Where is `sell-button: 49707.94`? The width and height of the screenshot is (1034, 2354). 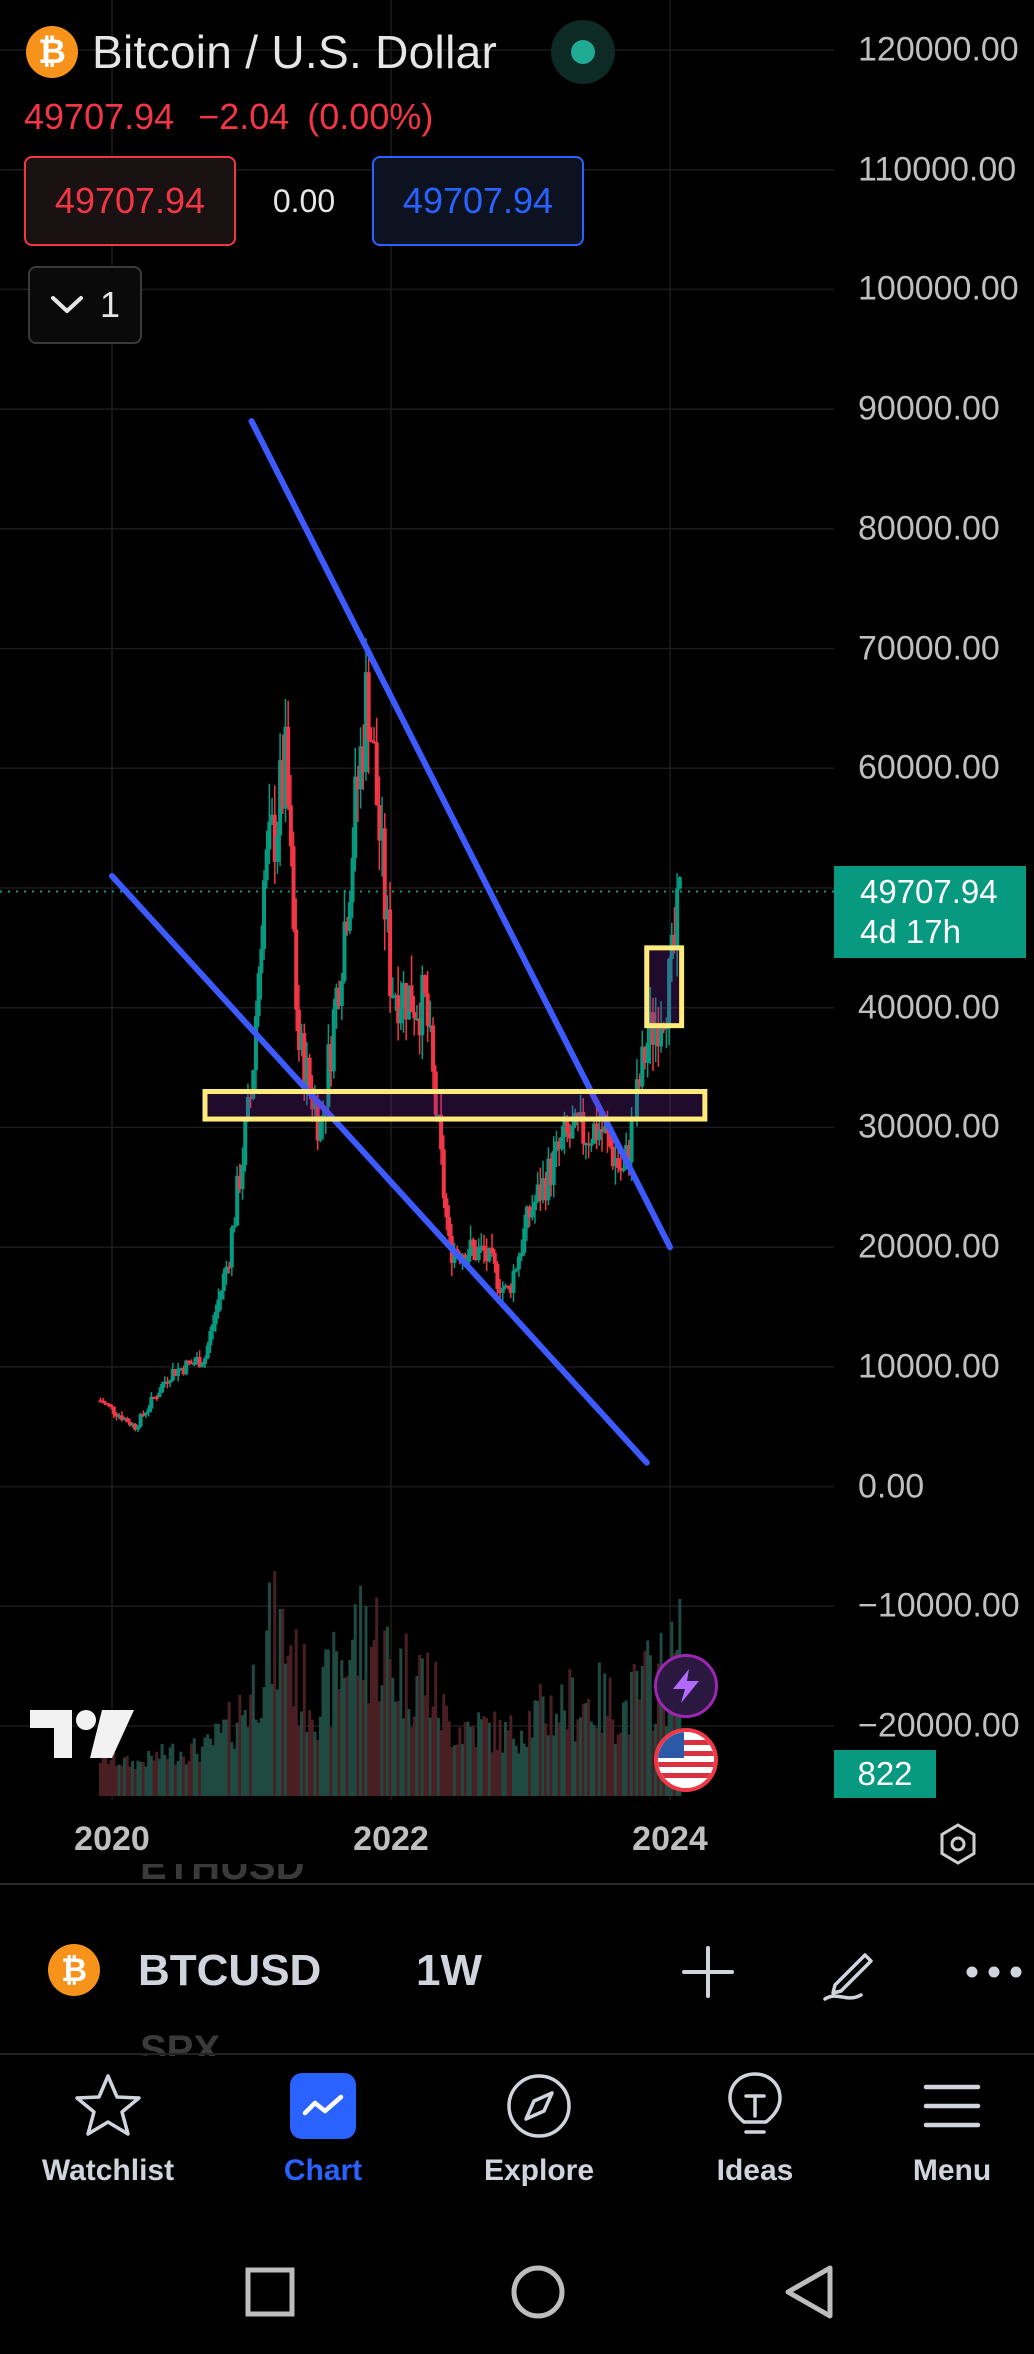 sell-button: 49707.94 is located at coordinates (130, 201).